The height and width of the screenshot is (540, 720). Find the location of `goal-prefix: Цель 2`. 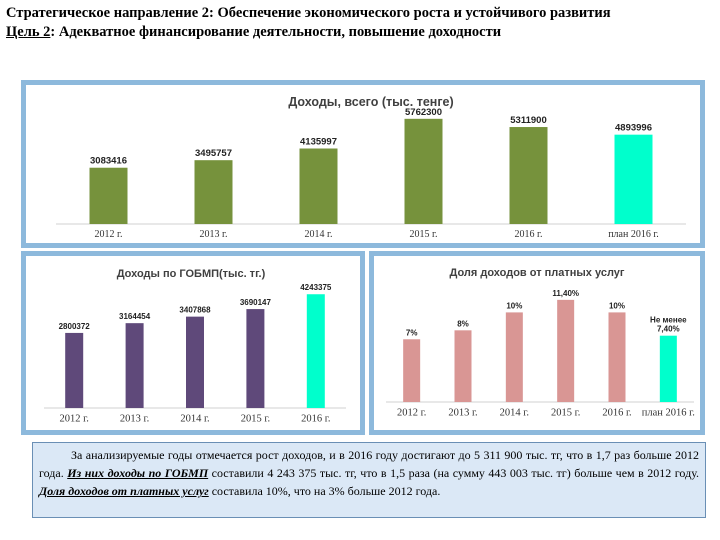

goal-prefix: Цель 2 is located at coordinates (28, 32).